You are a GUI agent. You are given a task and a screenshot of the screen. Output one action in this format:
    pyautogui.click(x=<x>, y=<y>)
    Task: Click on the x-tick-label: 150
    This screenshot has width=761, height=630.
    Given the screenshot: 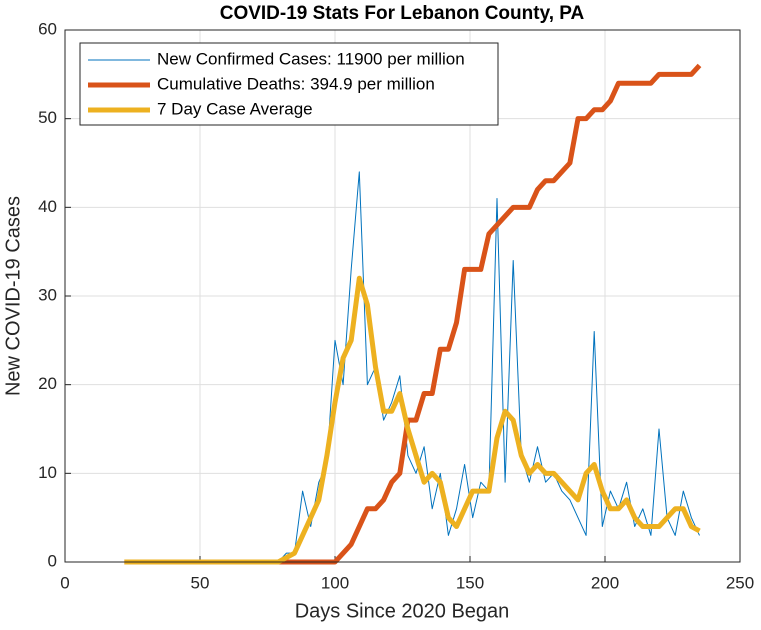 What is the action you would take?
    pyautogui.click(x=470, y=582)
    